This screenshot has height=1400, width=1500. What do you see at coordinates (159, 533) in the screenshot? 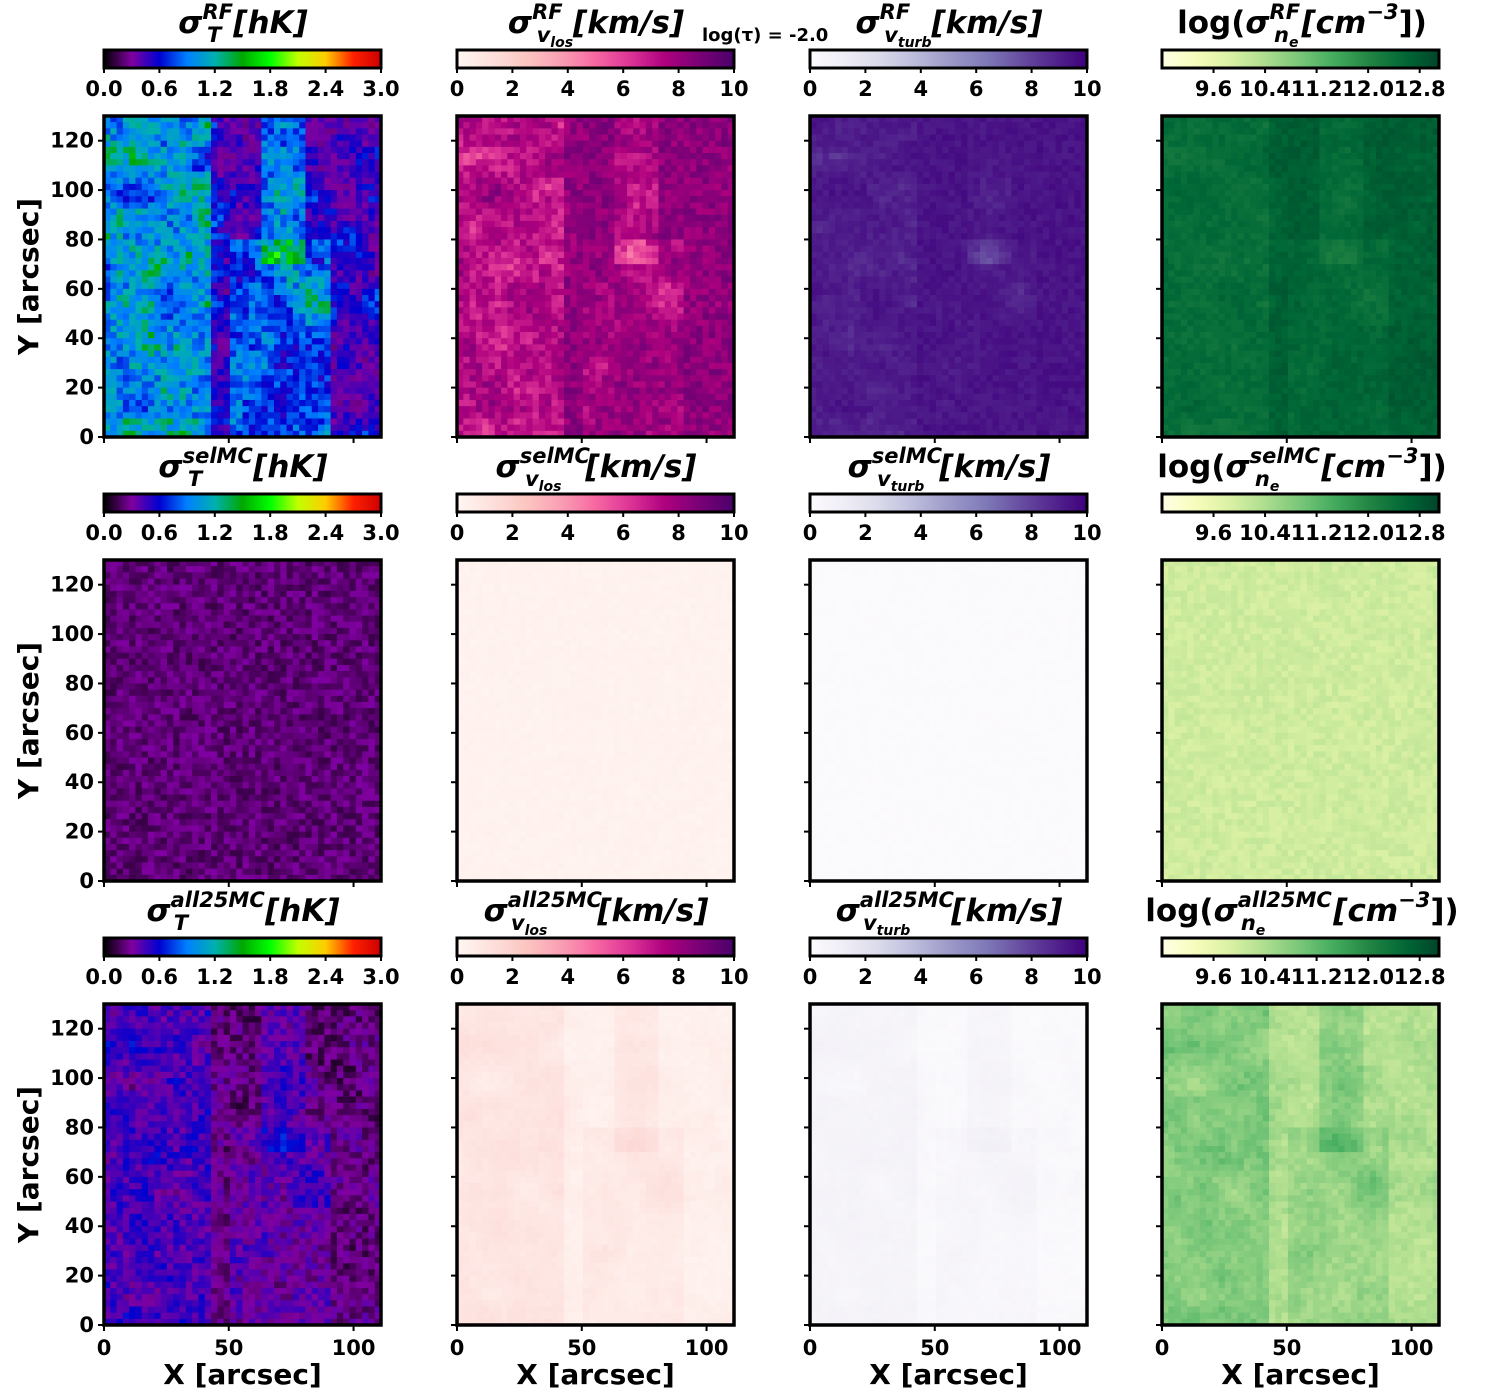
I see `colorbar-tick-label: 0.6` at bounding box center [159, 533].